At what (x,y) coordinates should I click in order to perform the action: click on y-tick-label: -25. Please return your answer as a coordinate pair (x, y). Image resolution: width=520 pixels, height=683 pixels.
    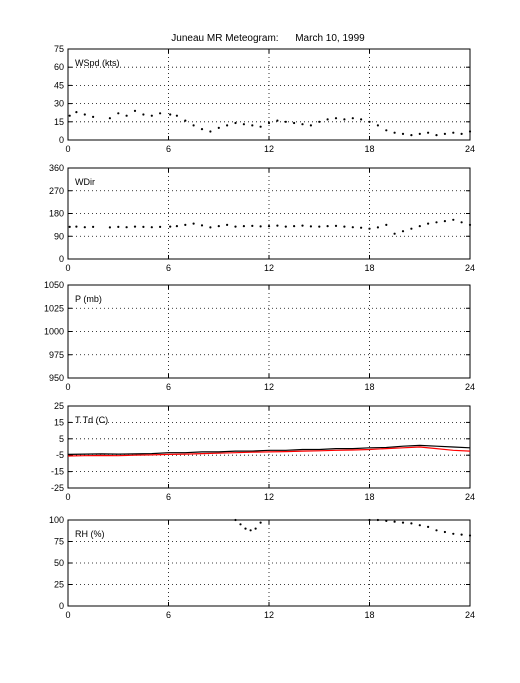
    Looking at the image, I should click on (57, 488).